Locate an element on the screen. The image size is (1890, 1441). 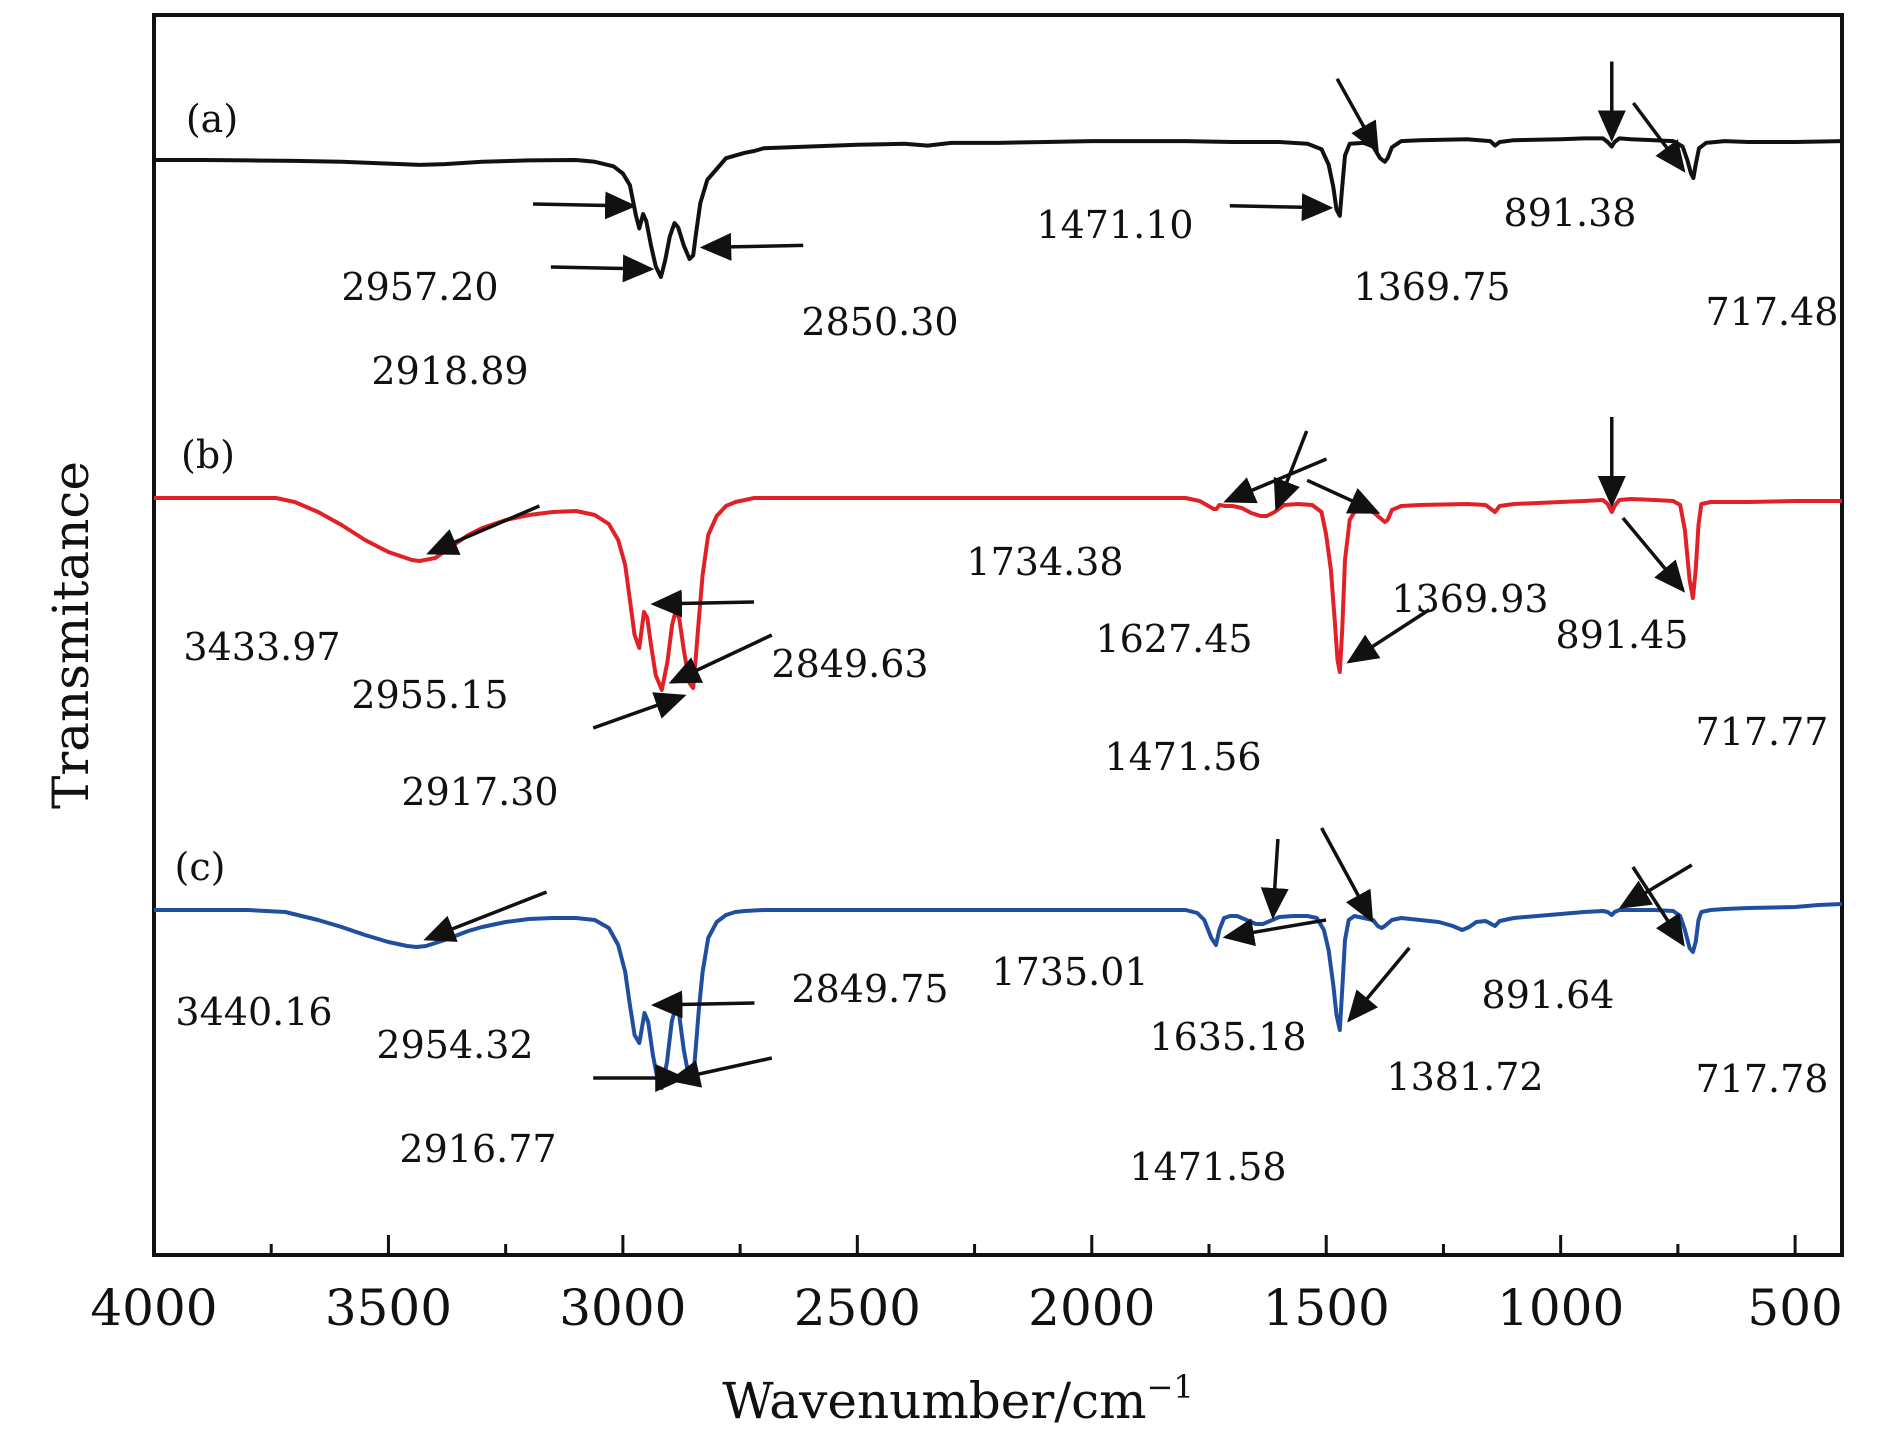
peak-annotation: 1734.38 is located at coordinates (1147, 520).